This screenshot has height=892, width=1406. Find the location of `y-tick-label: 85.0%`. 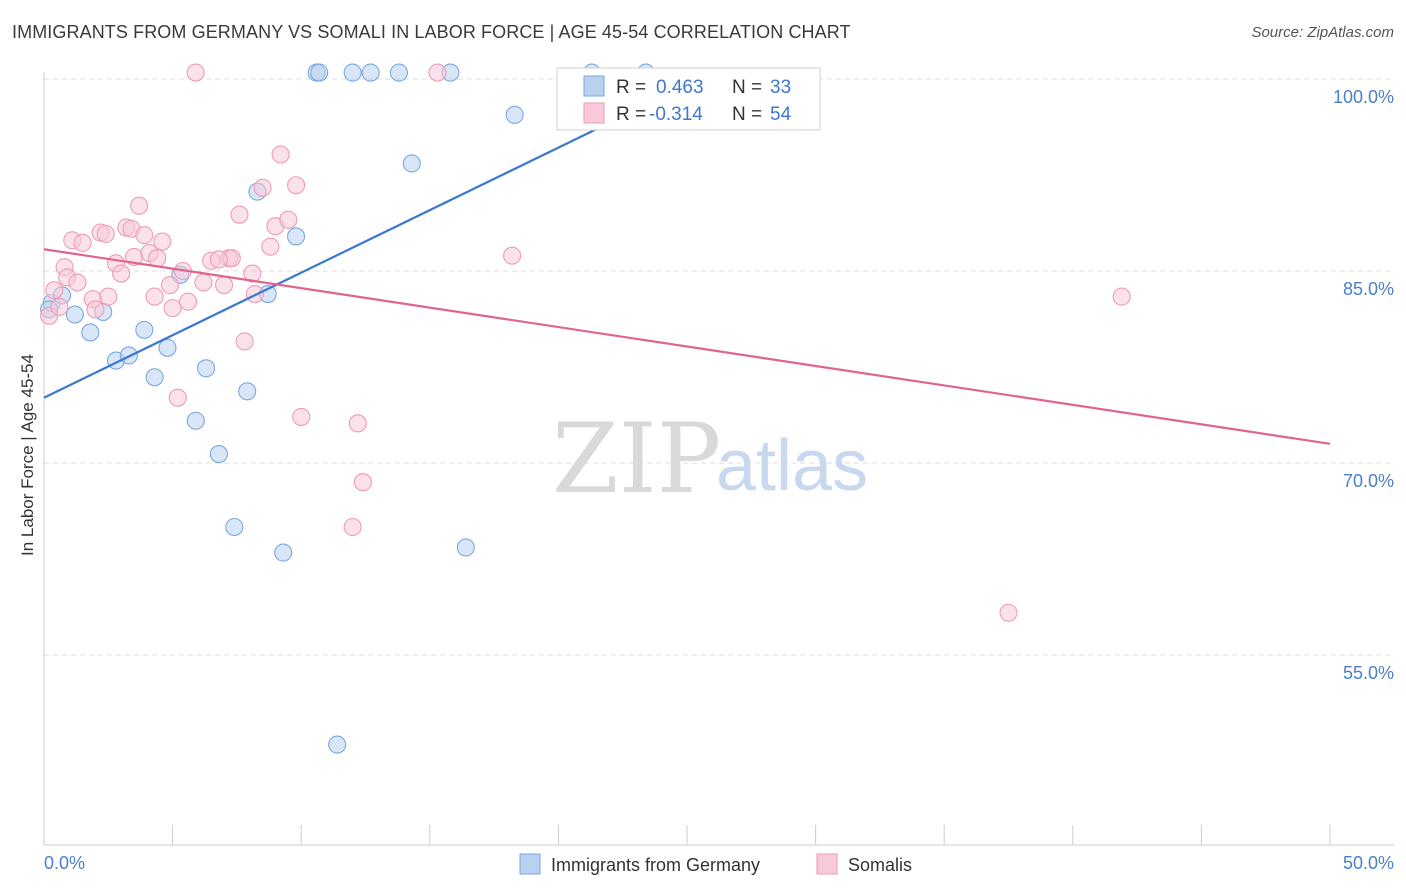

y-tick-label: 85.0% is located at coordinates (1368, 289).